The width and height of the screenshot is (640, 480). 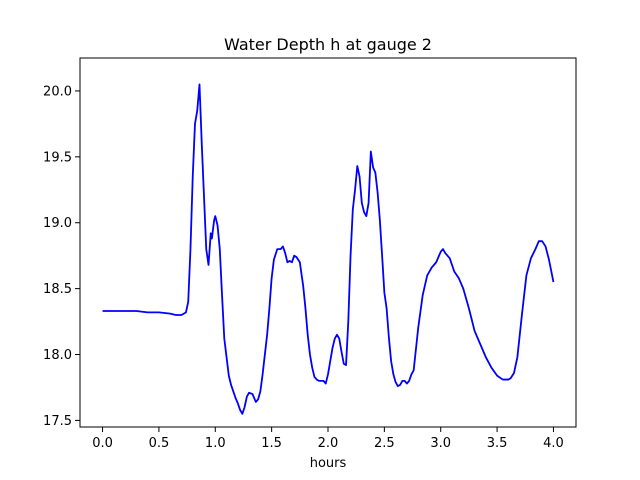 I want to click on y-tick-label: 18.0, so click(x=57, y=355).